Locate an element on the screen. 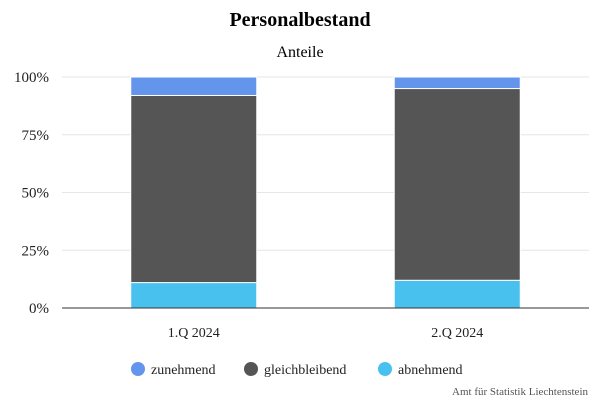  legend-label: zunehmend is located at coordinates (183, 370).